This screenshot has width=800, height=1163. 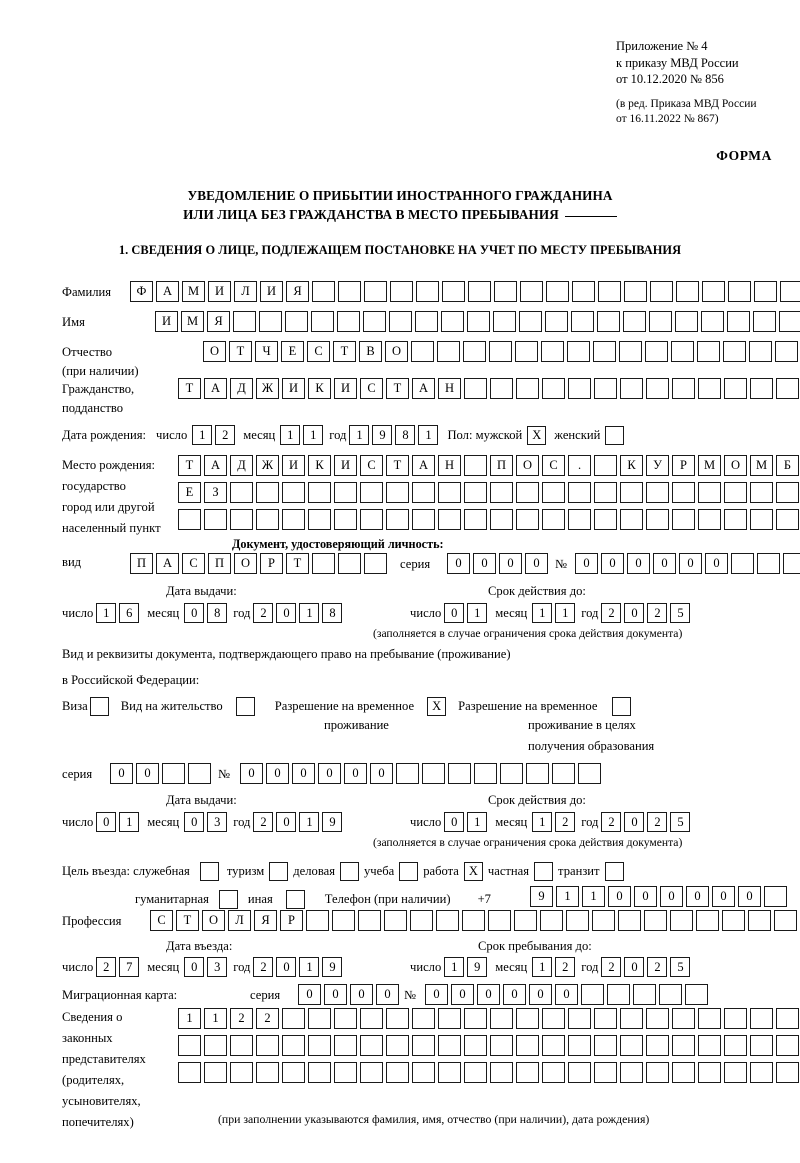 What do you see at coordinates (129, 967) in the screenshot?
I see `entry-day-2: 7` at bounding box center [129, 967].